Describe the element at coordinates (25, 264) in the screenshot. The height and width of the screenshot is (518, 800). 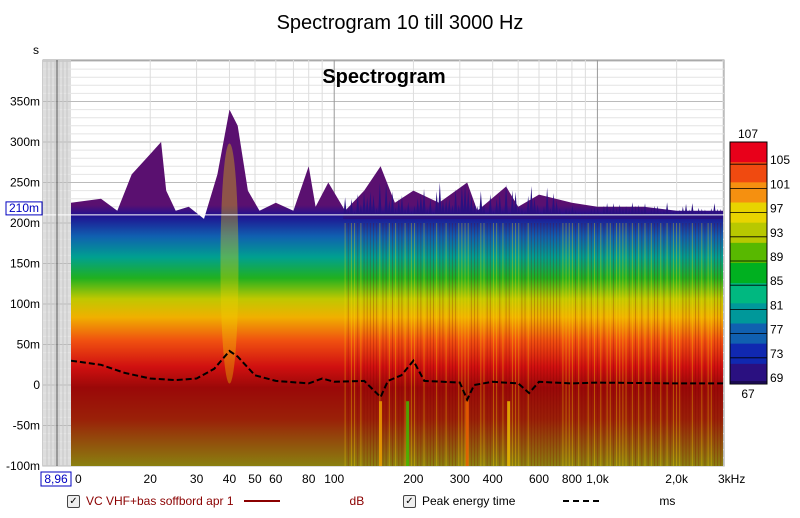
I see `y-tick-label: 150m` at that location.